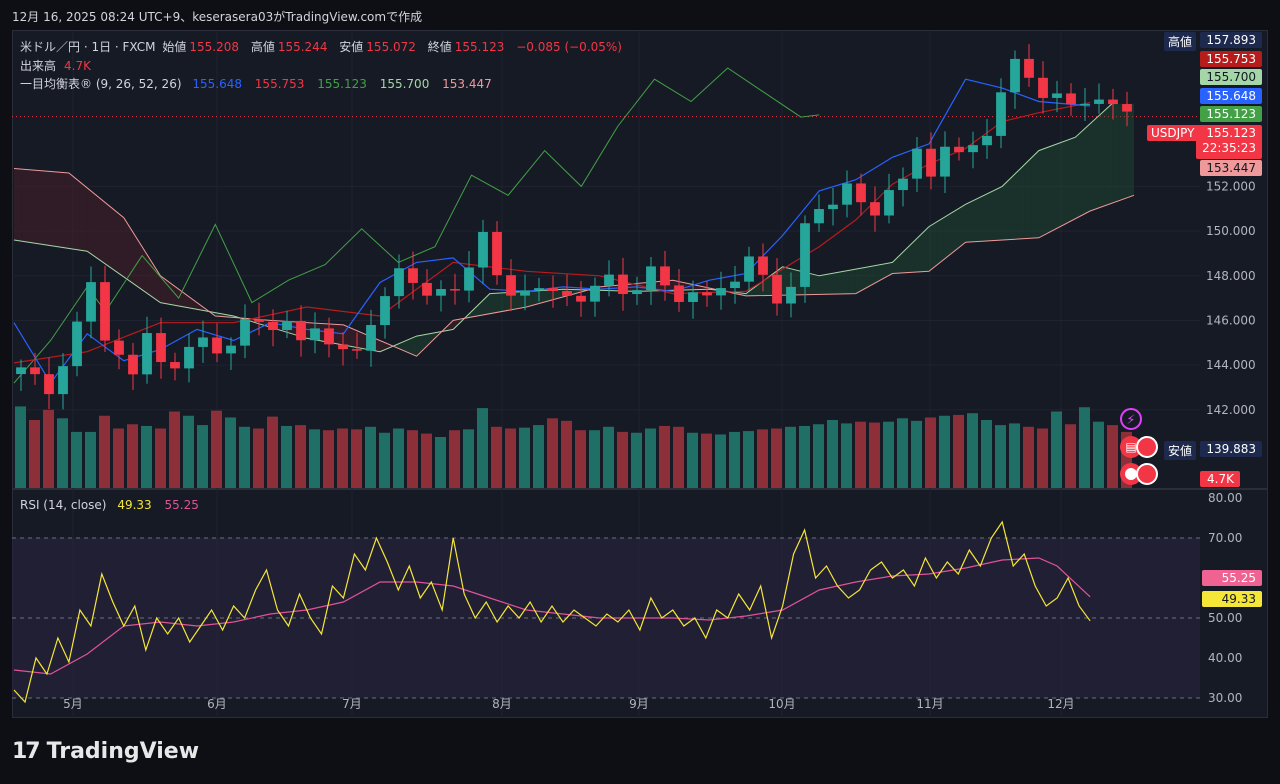 The width and height of the screenshot is (1280, 784). I want to click on chikou-value: 155.123, so click(342, 84).